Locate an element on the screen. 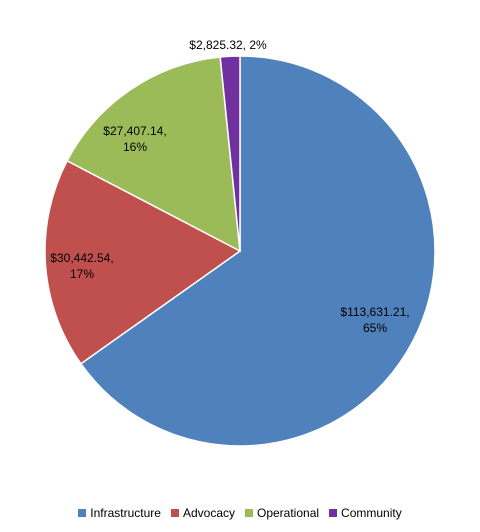 The height and width of the screenshot is (532, 480). legend-swatch-community is located at coordinates (333, 513).